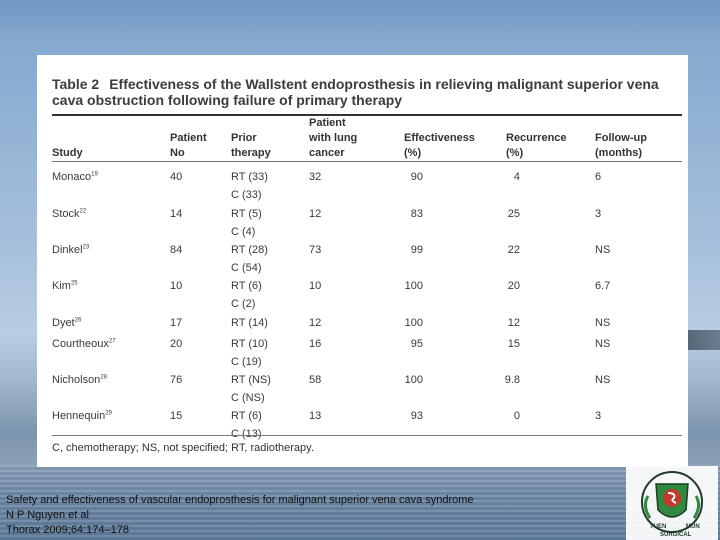 This screenshot has height=540, width=720. What do you see at coordinates (513, 250) in the screenshot?
I see `cell-recurrence: 22` at bounding box center [513, 250].